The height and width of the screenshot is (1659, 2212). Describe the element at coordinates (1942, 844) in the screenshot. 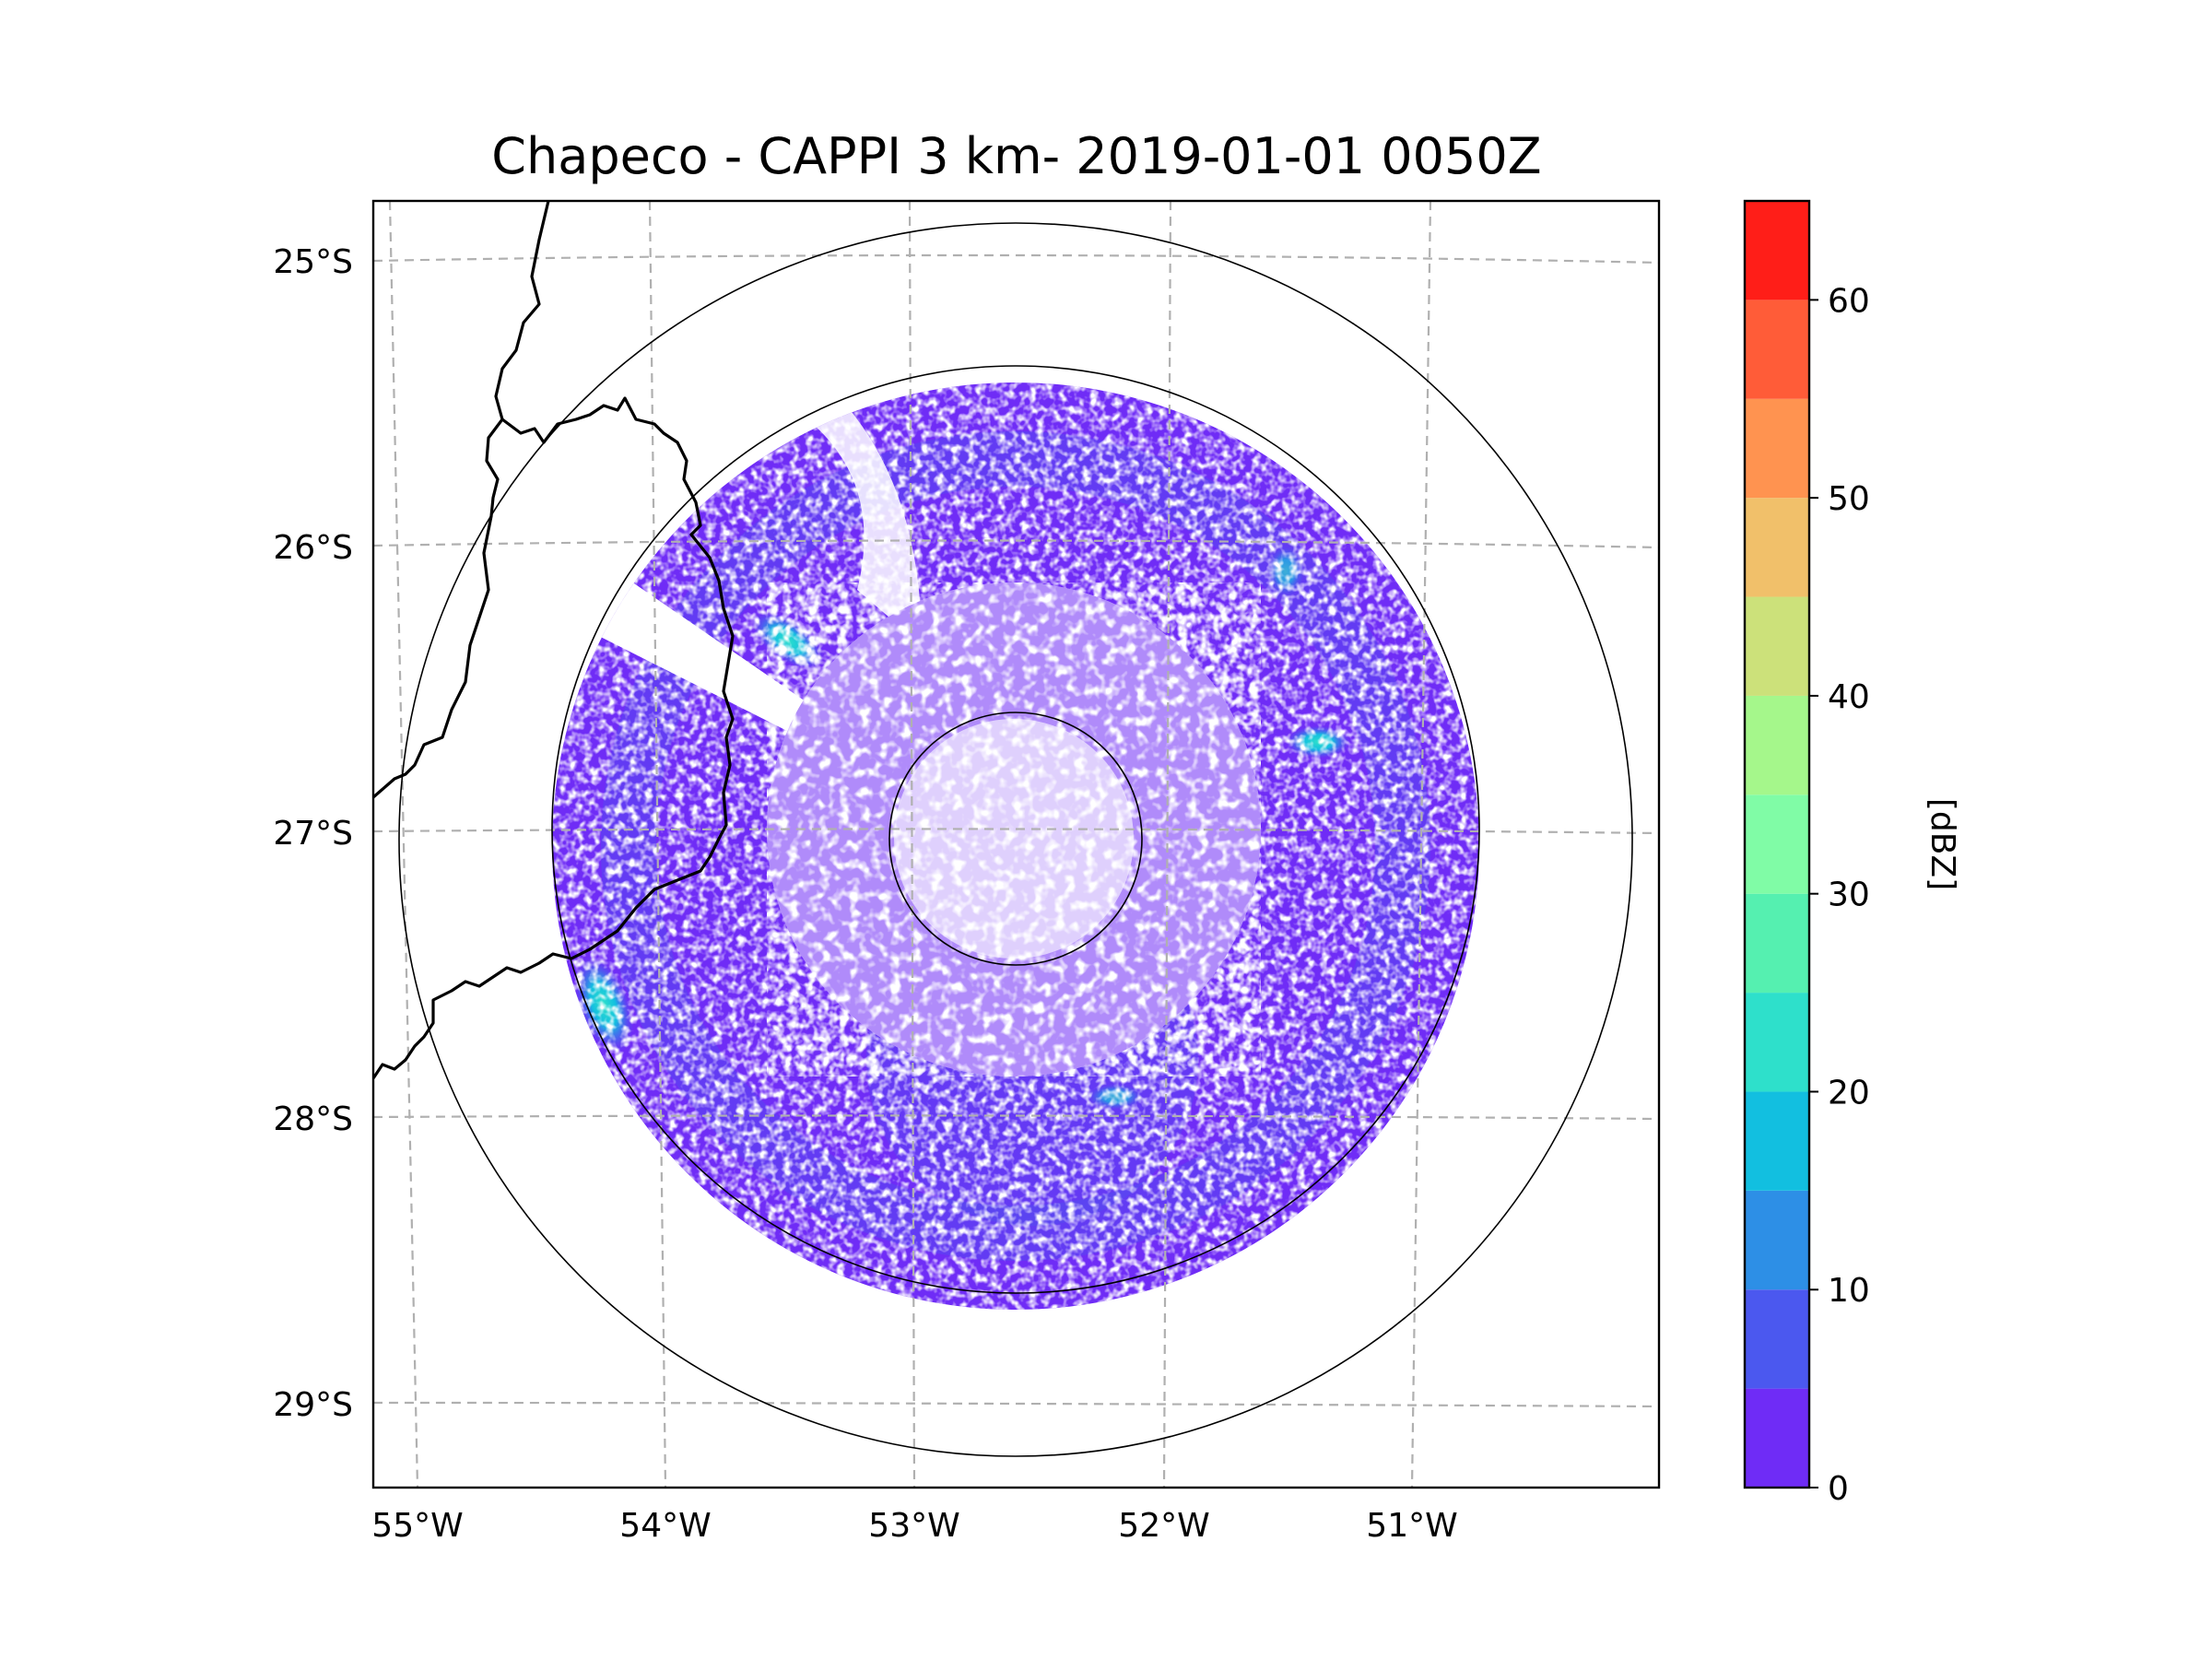

I see `colorbar-label: [dBZ]` at that location.